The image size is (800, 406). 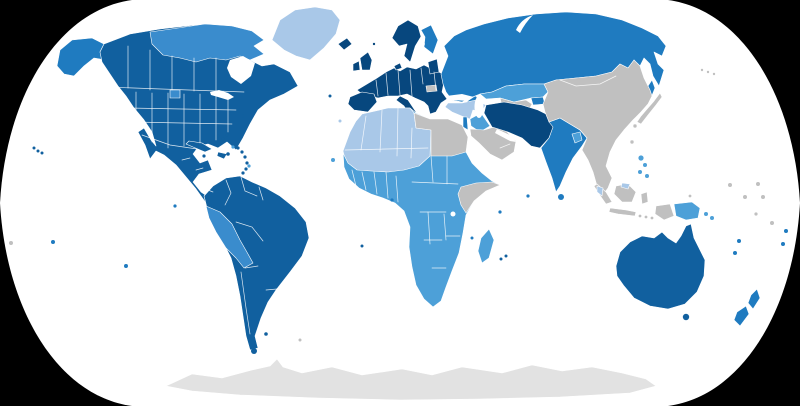 I want to click on region-finland, so click(x=429, y=39).